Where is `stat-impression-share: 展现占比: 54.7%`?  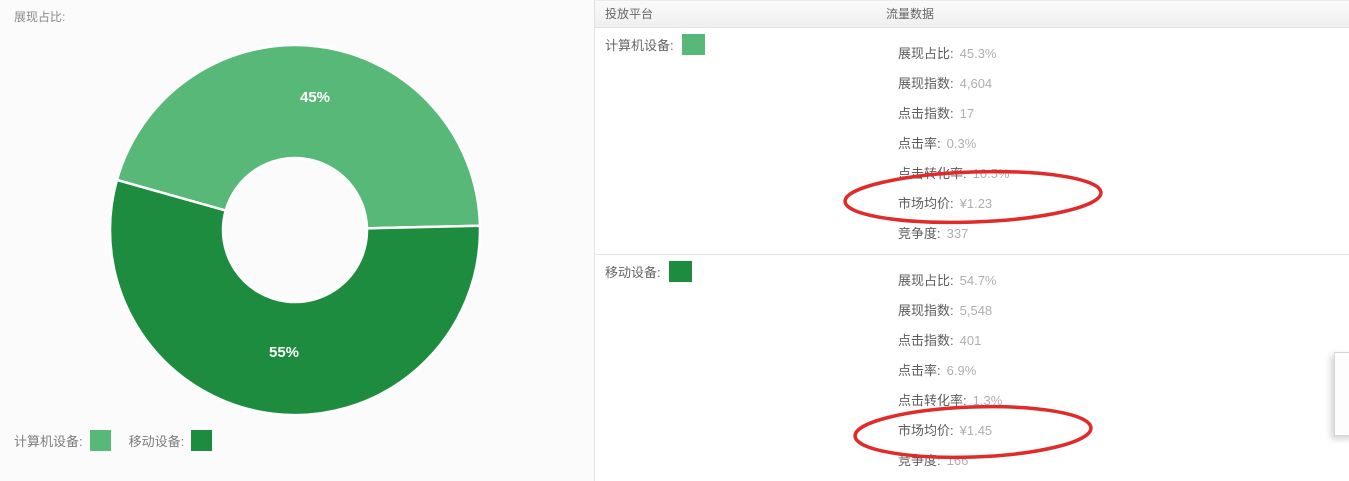 stat-impression-share: 展现占比: 54.7% is located at coordinates (947, 280).